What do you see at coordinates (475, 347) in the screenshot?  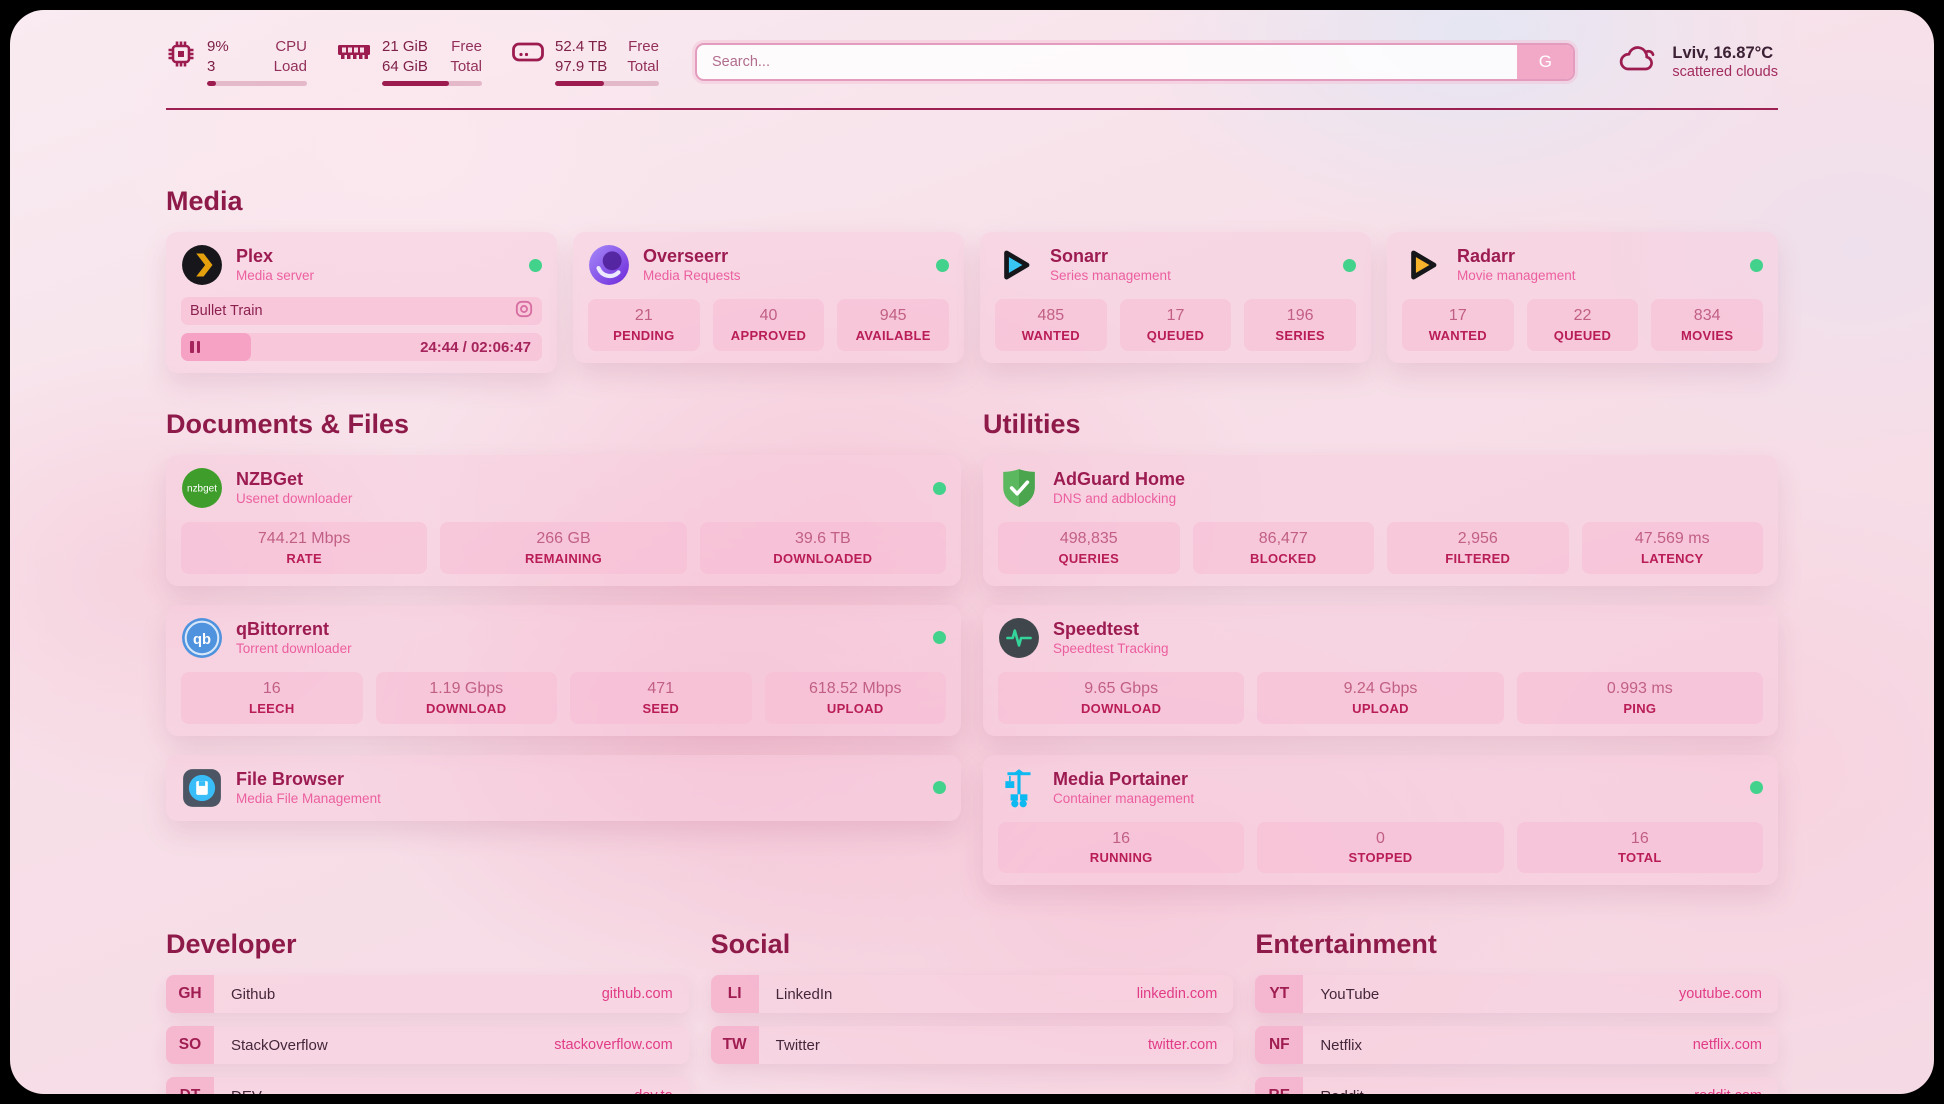 I see `playback-time: 24:44 / 02:06:47` at bounding box center [475, 347].